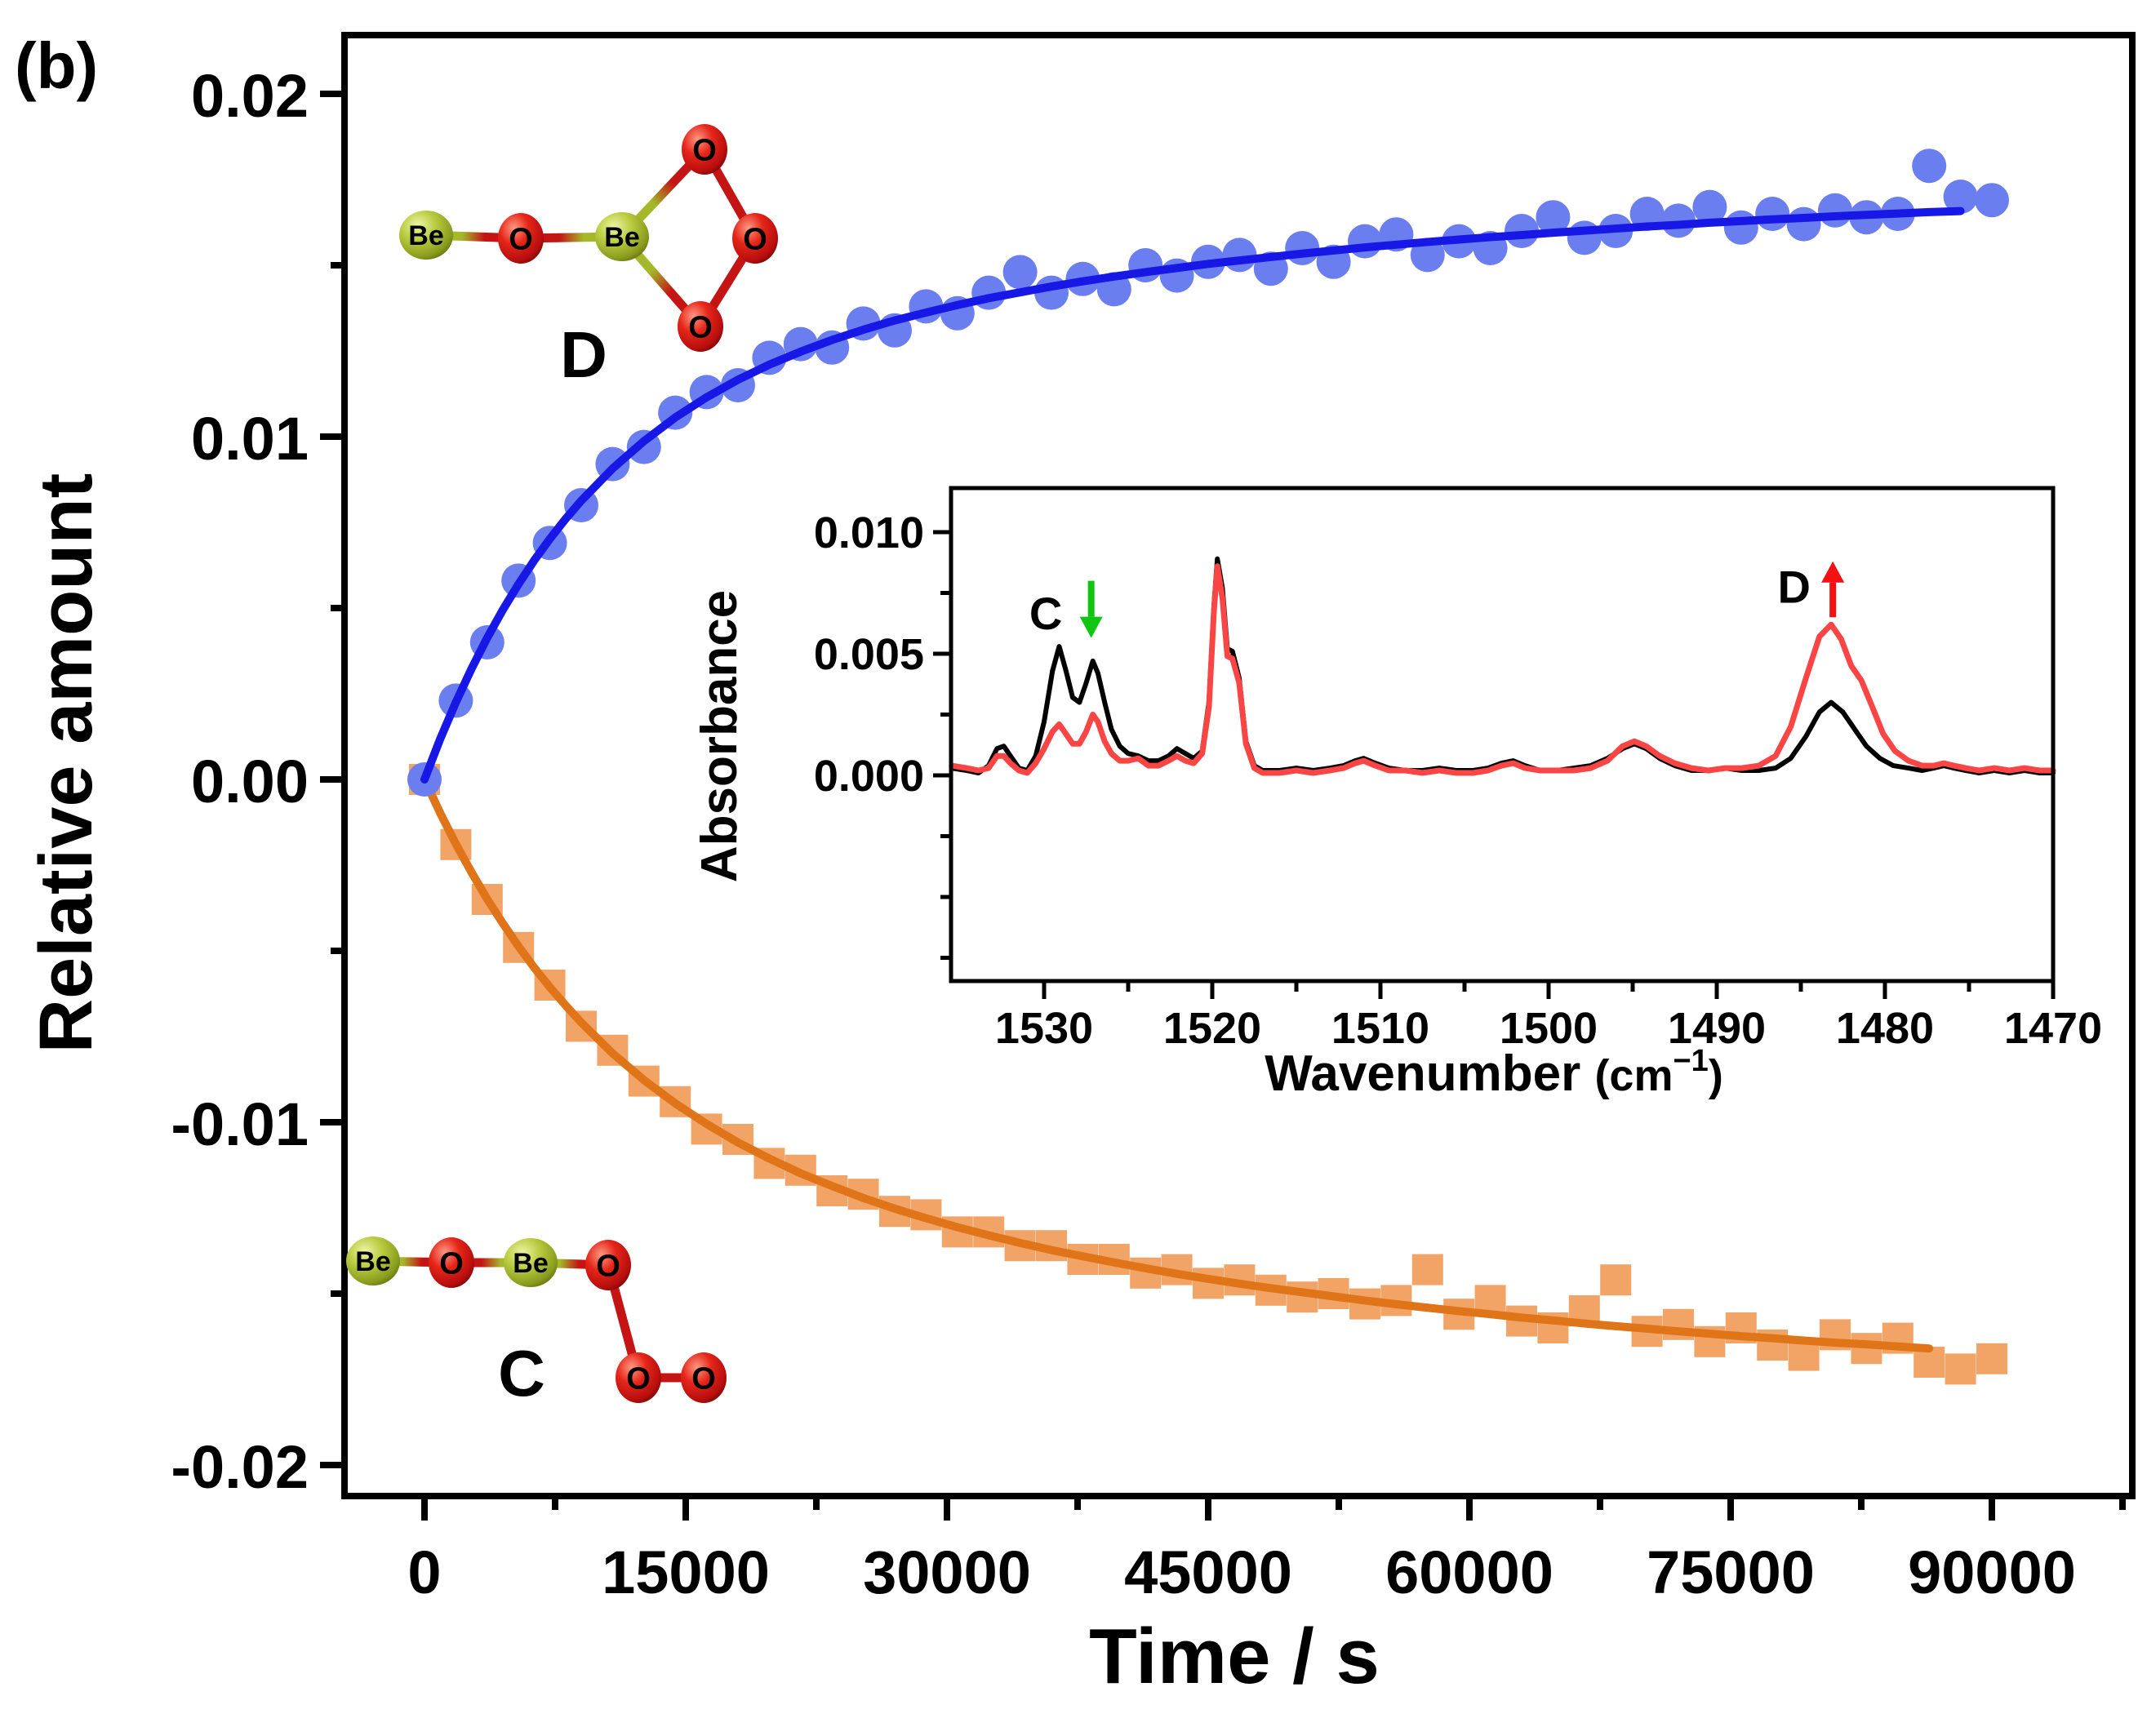 This screenshot has height=1736, width=2138. I want to click on x-tick-label: 0, so click(424, 1572).